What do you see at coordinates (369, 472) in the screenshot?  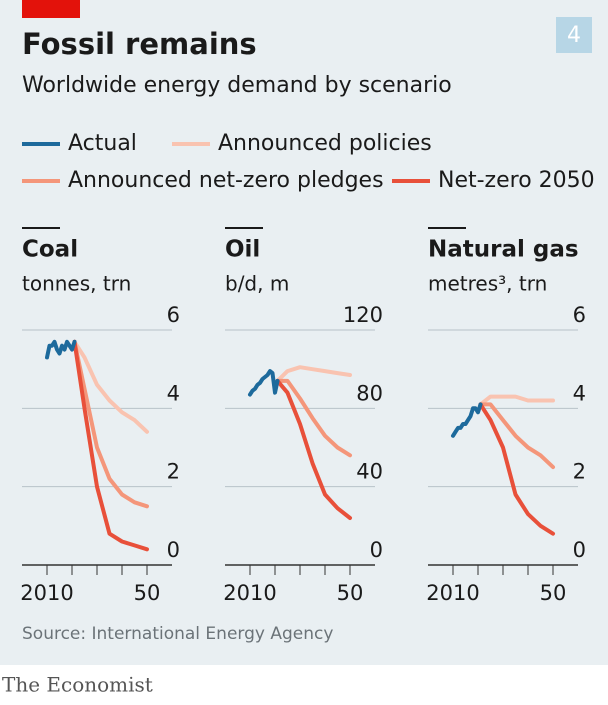 I see `y-tick-label: 40` at bounding box center [369, 472].